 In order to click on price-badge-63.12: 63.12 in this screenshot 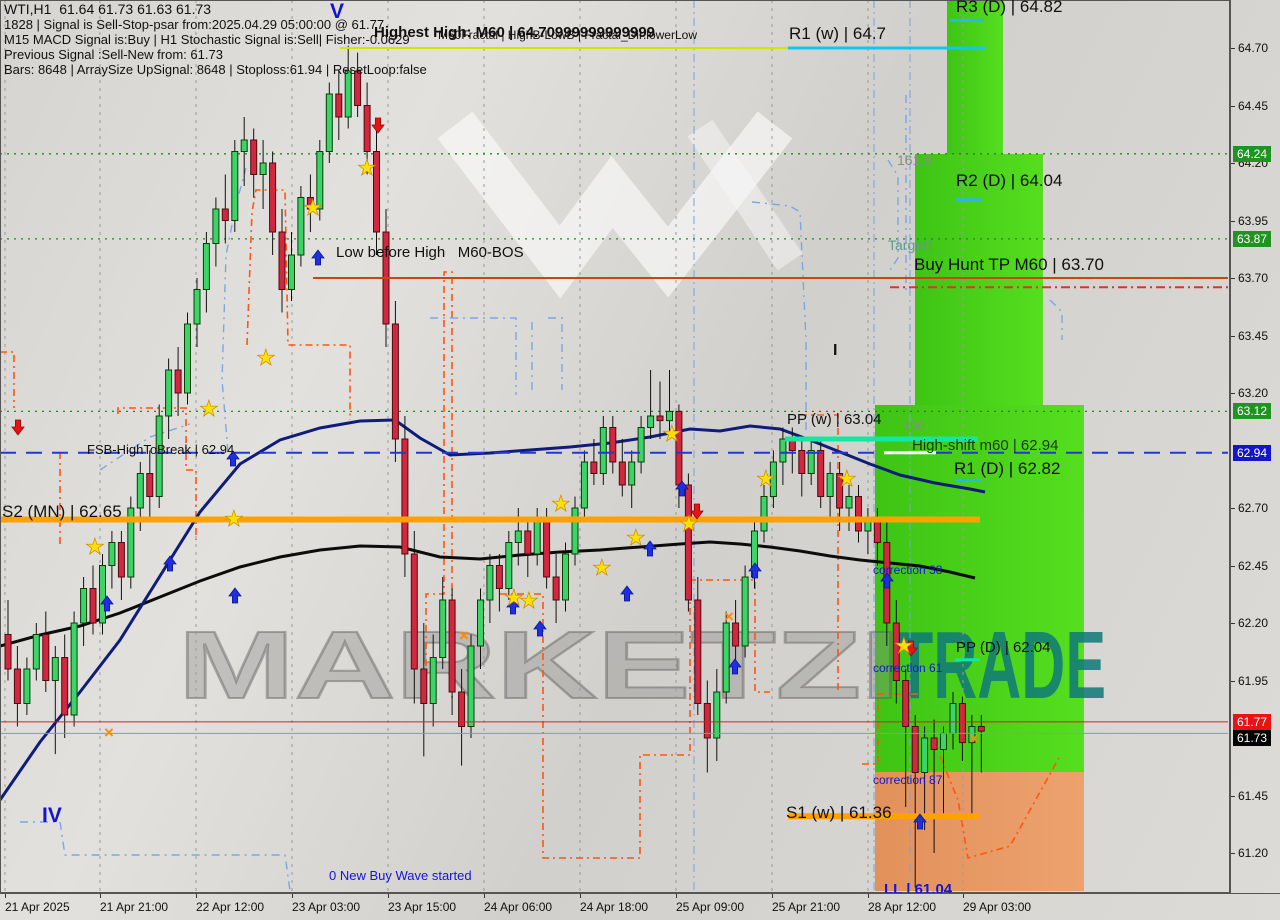, I will do `click(1252, 411)`.